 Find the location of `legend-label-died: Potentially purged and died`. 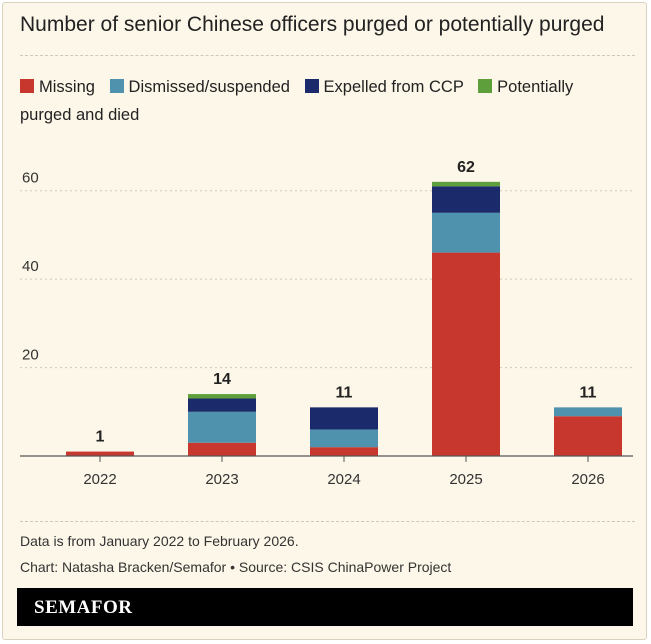

legend-label-died: Potentially purged and died is located at coordinates (297, 101).